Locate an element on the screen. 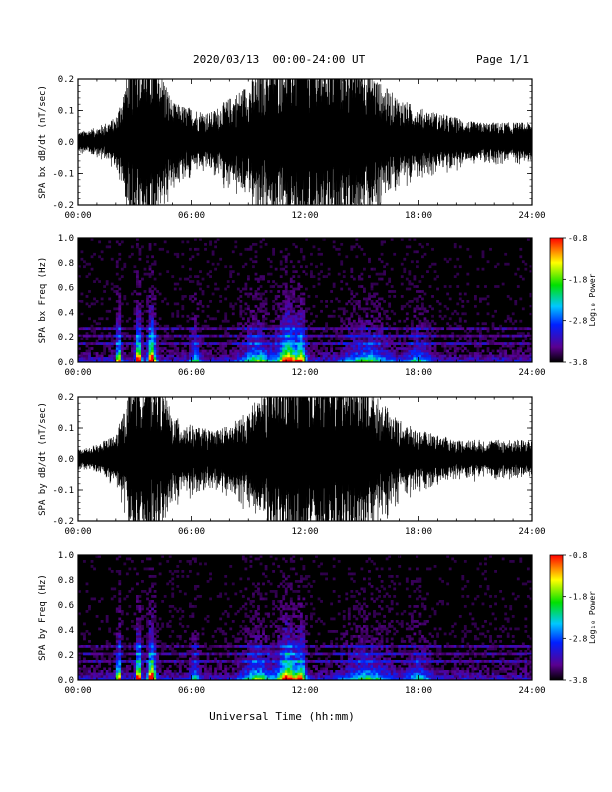  x-axis-label: Universal Time (hh:mm) is located at coordinates (282, 716).